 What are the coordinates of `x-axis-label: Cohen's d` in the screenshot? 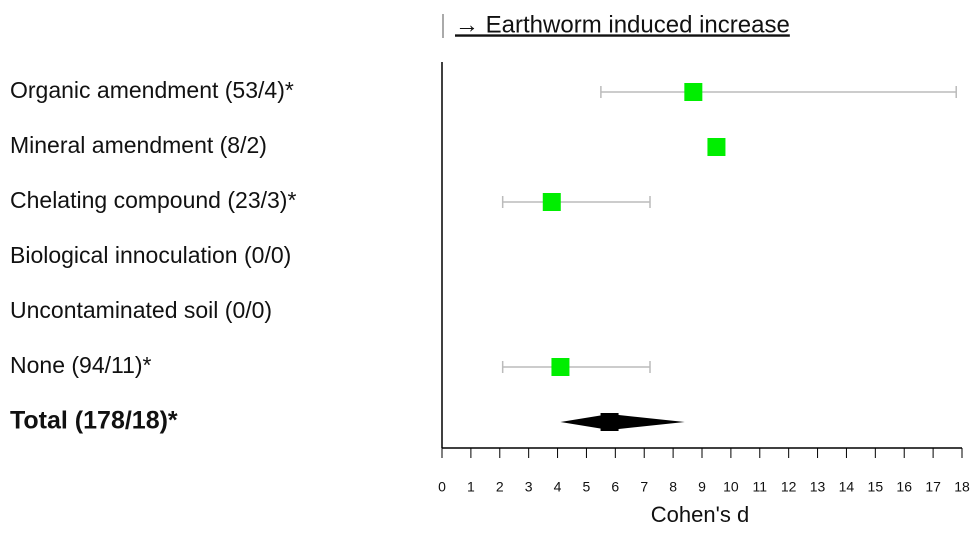 It's located at (700, 514).